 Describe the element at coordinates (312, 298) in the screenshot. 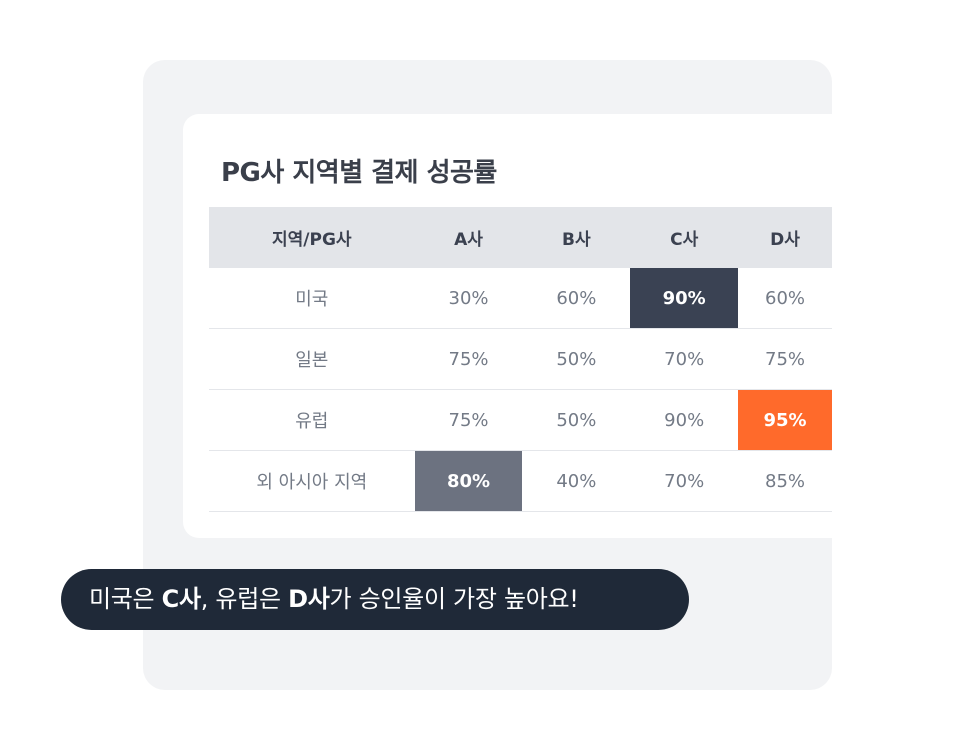

I see `region-cell: 미국` at that location.